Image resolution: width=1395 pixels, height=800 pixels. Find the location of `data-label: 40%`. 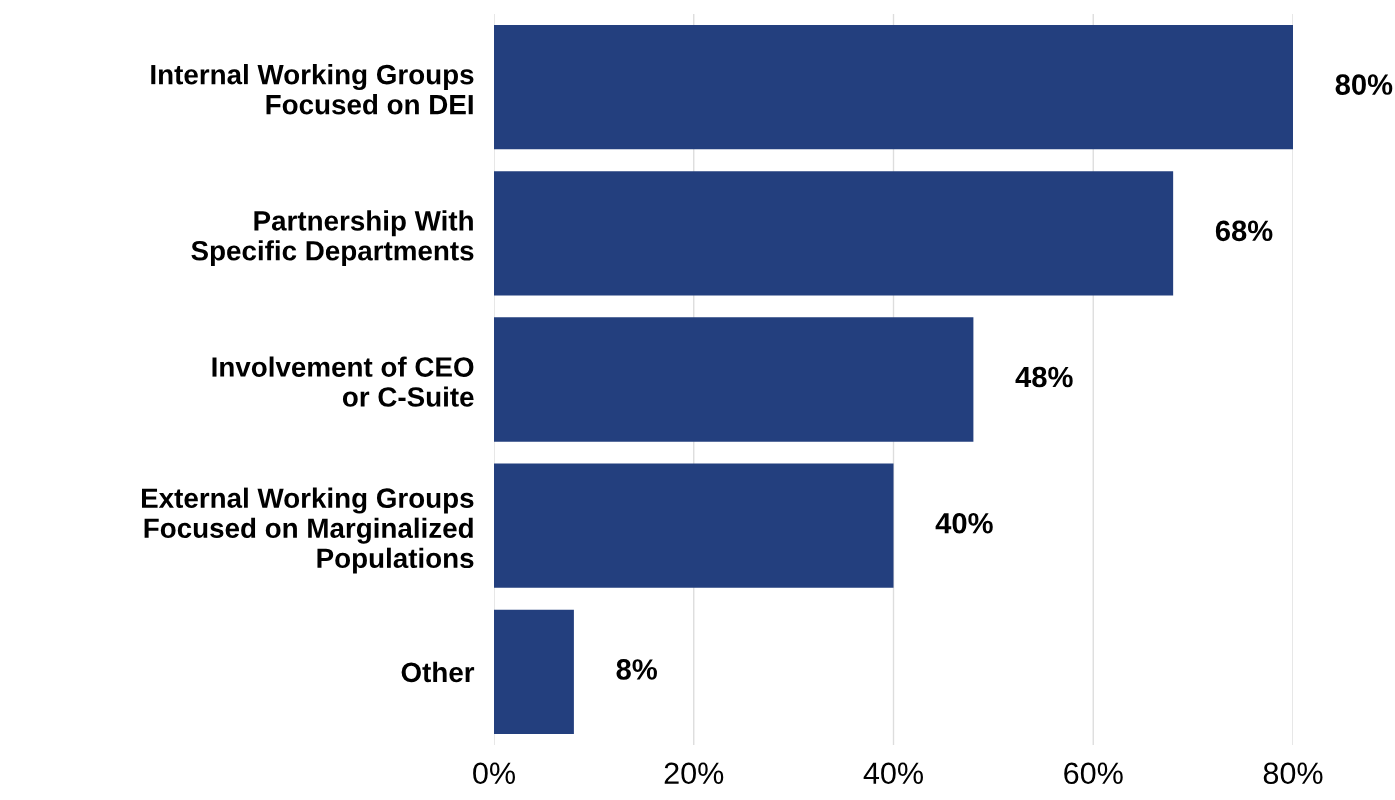

data-label: 40% is located at coordinates (964, 523).